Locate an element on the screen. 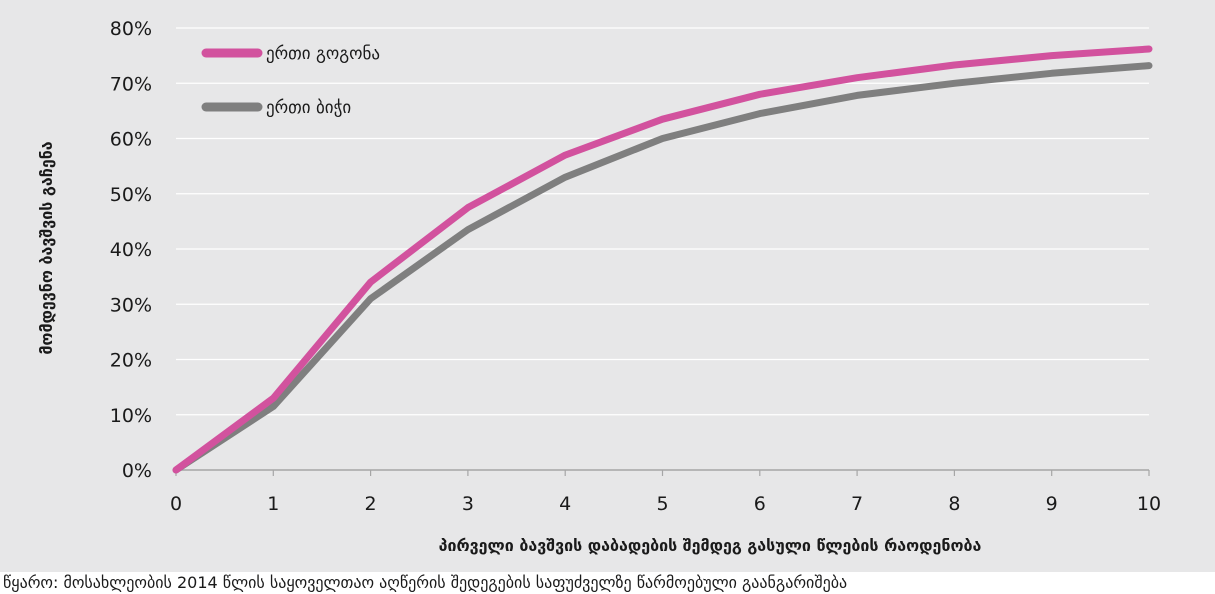 This screenshot has height=594, width=1215. x-tick-label: 6 is located at coordinates (760, 504).